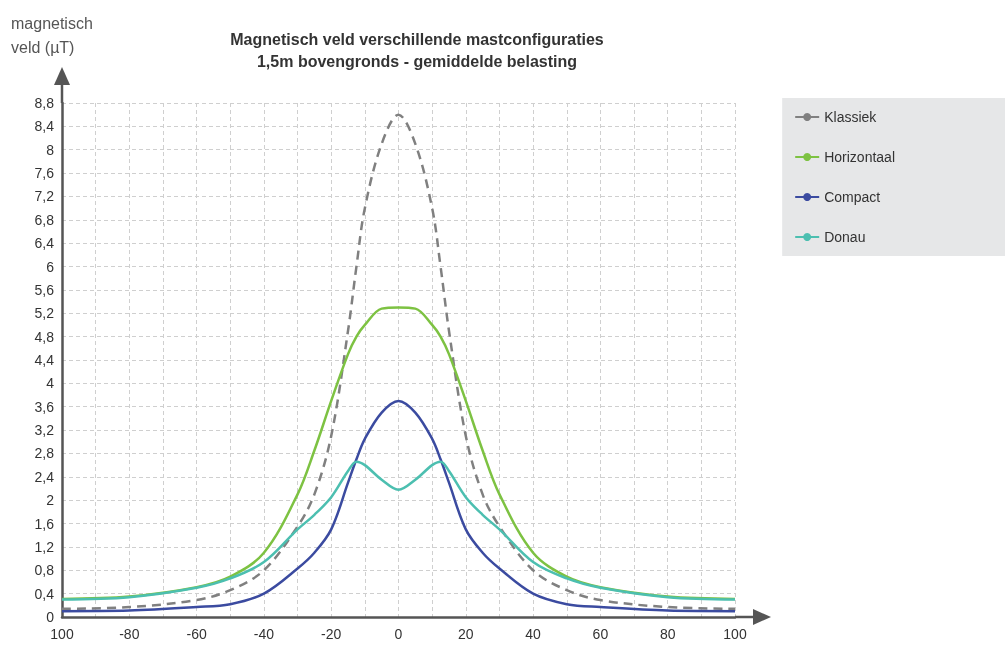 The image size is (1005, 646). I want to click on x-tick-label: 40, so click(533, 634).